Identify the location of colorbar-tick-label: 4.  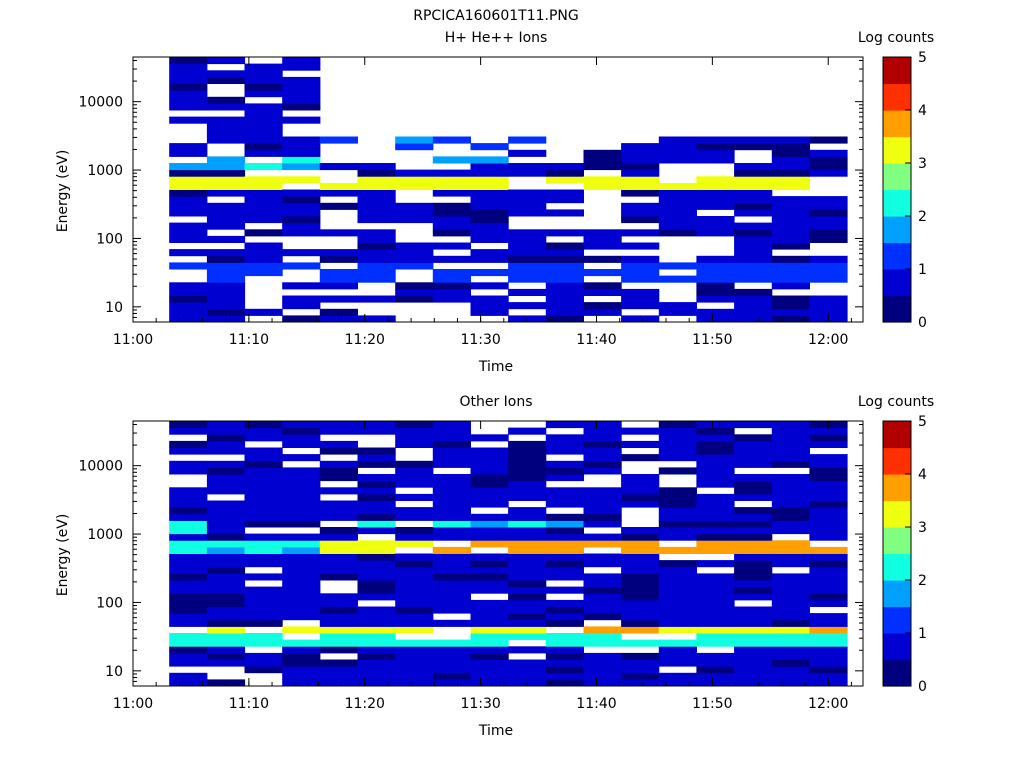
(922, 475).